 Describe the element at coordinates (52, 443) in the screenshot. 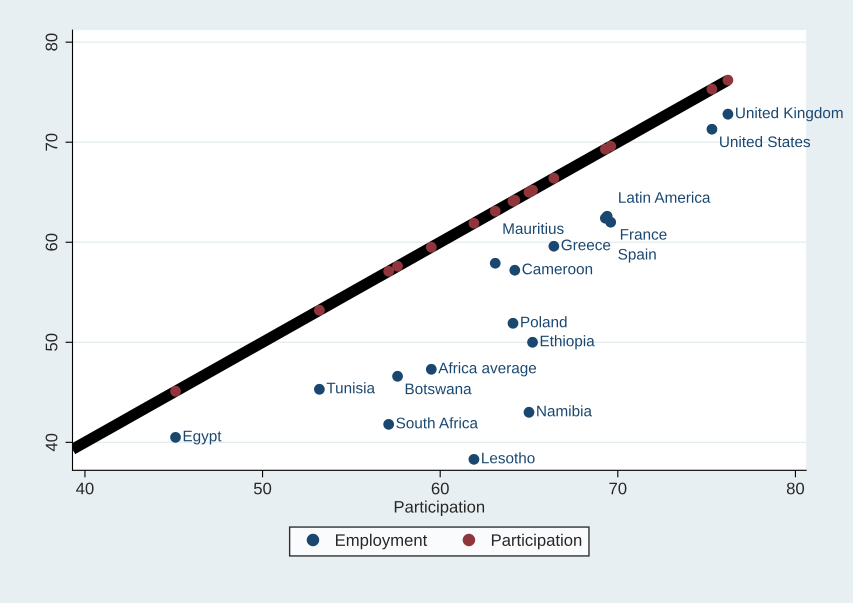

I see `y-tick-label: 40` at that location.